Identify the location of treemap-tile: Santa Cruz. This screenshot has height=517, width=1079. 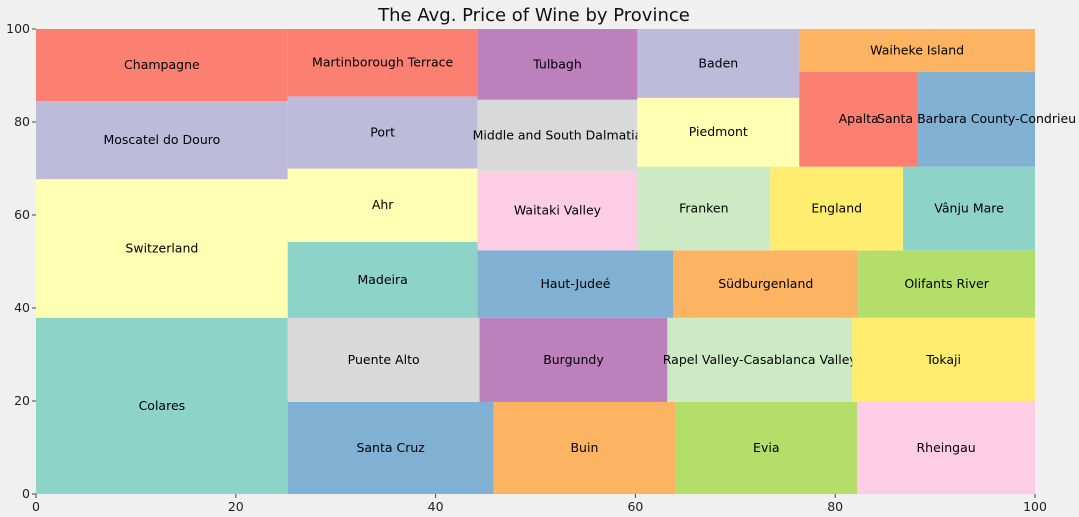
(390, 447).